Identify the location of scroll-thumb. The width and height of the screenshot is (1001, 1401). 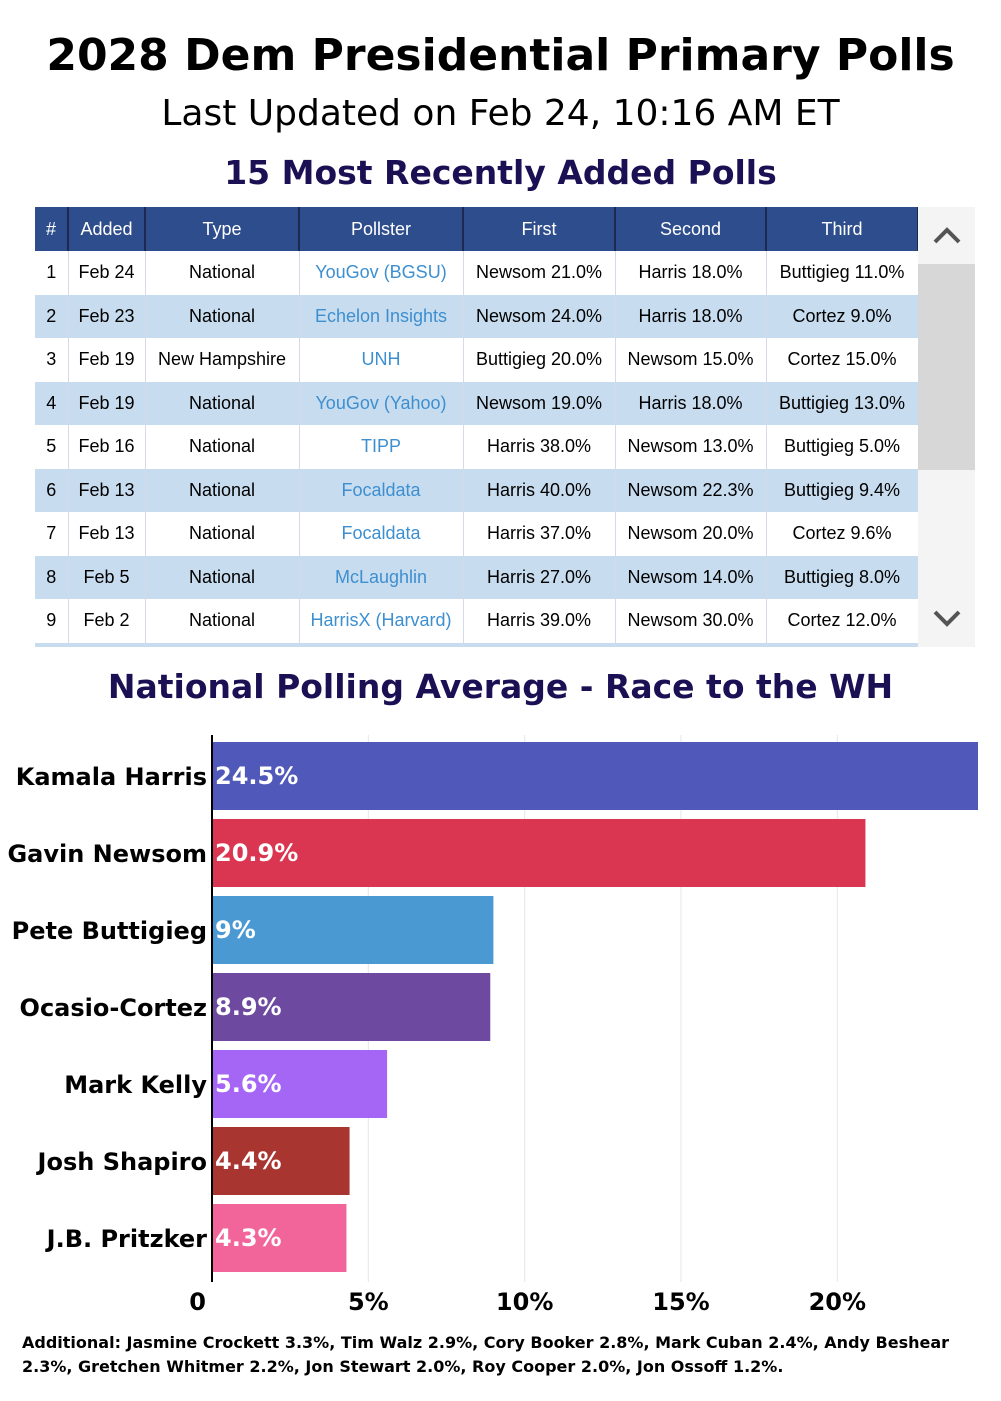
(946, 367).